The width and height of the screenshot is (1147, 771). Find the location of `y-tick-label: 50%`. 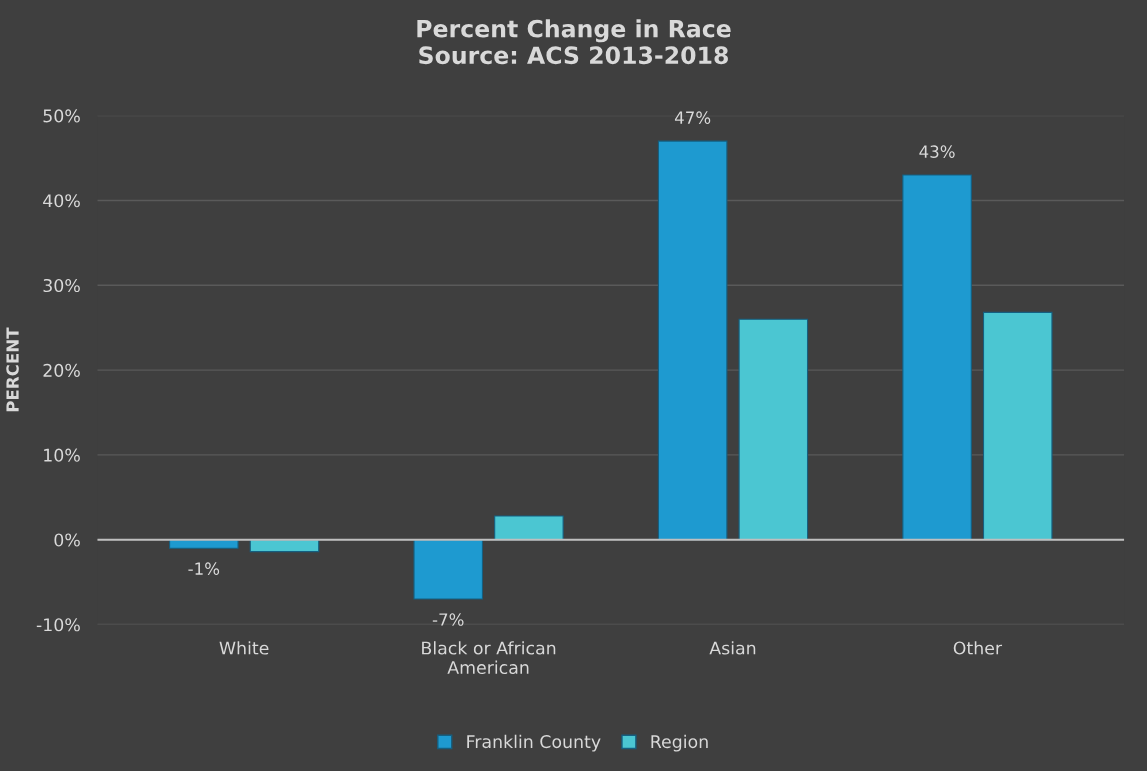

y-tick-label: 50% is located at coordinates (61, 116).